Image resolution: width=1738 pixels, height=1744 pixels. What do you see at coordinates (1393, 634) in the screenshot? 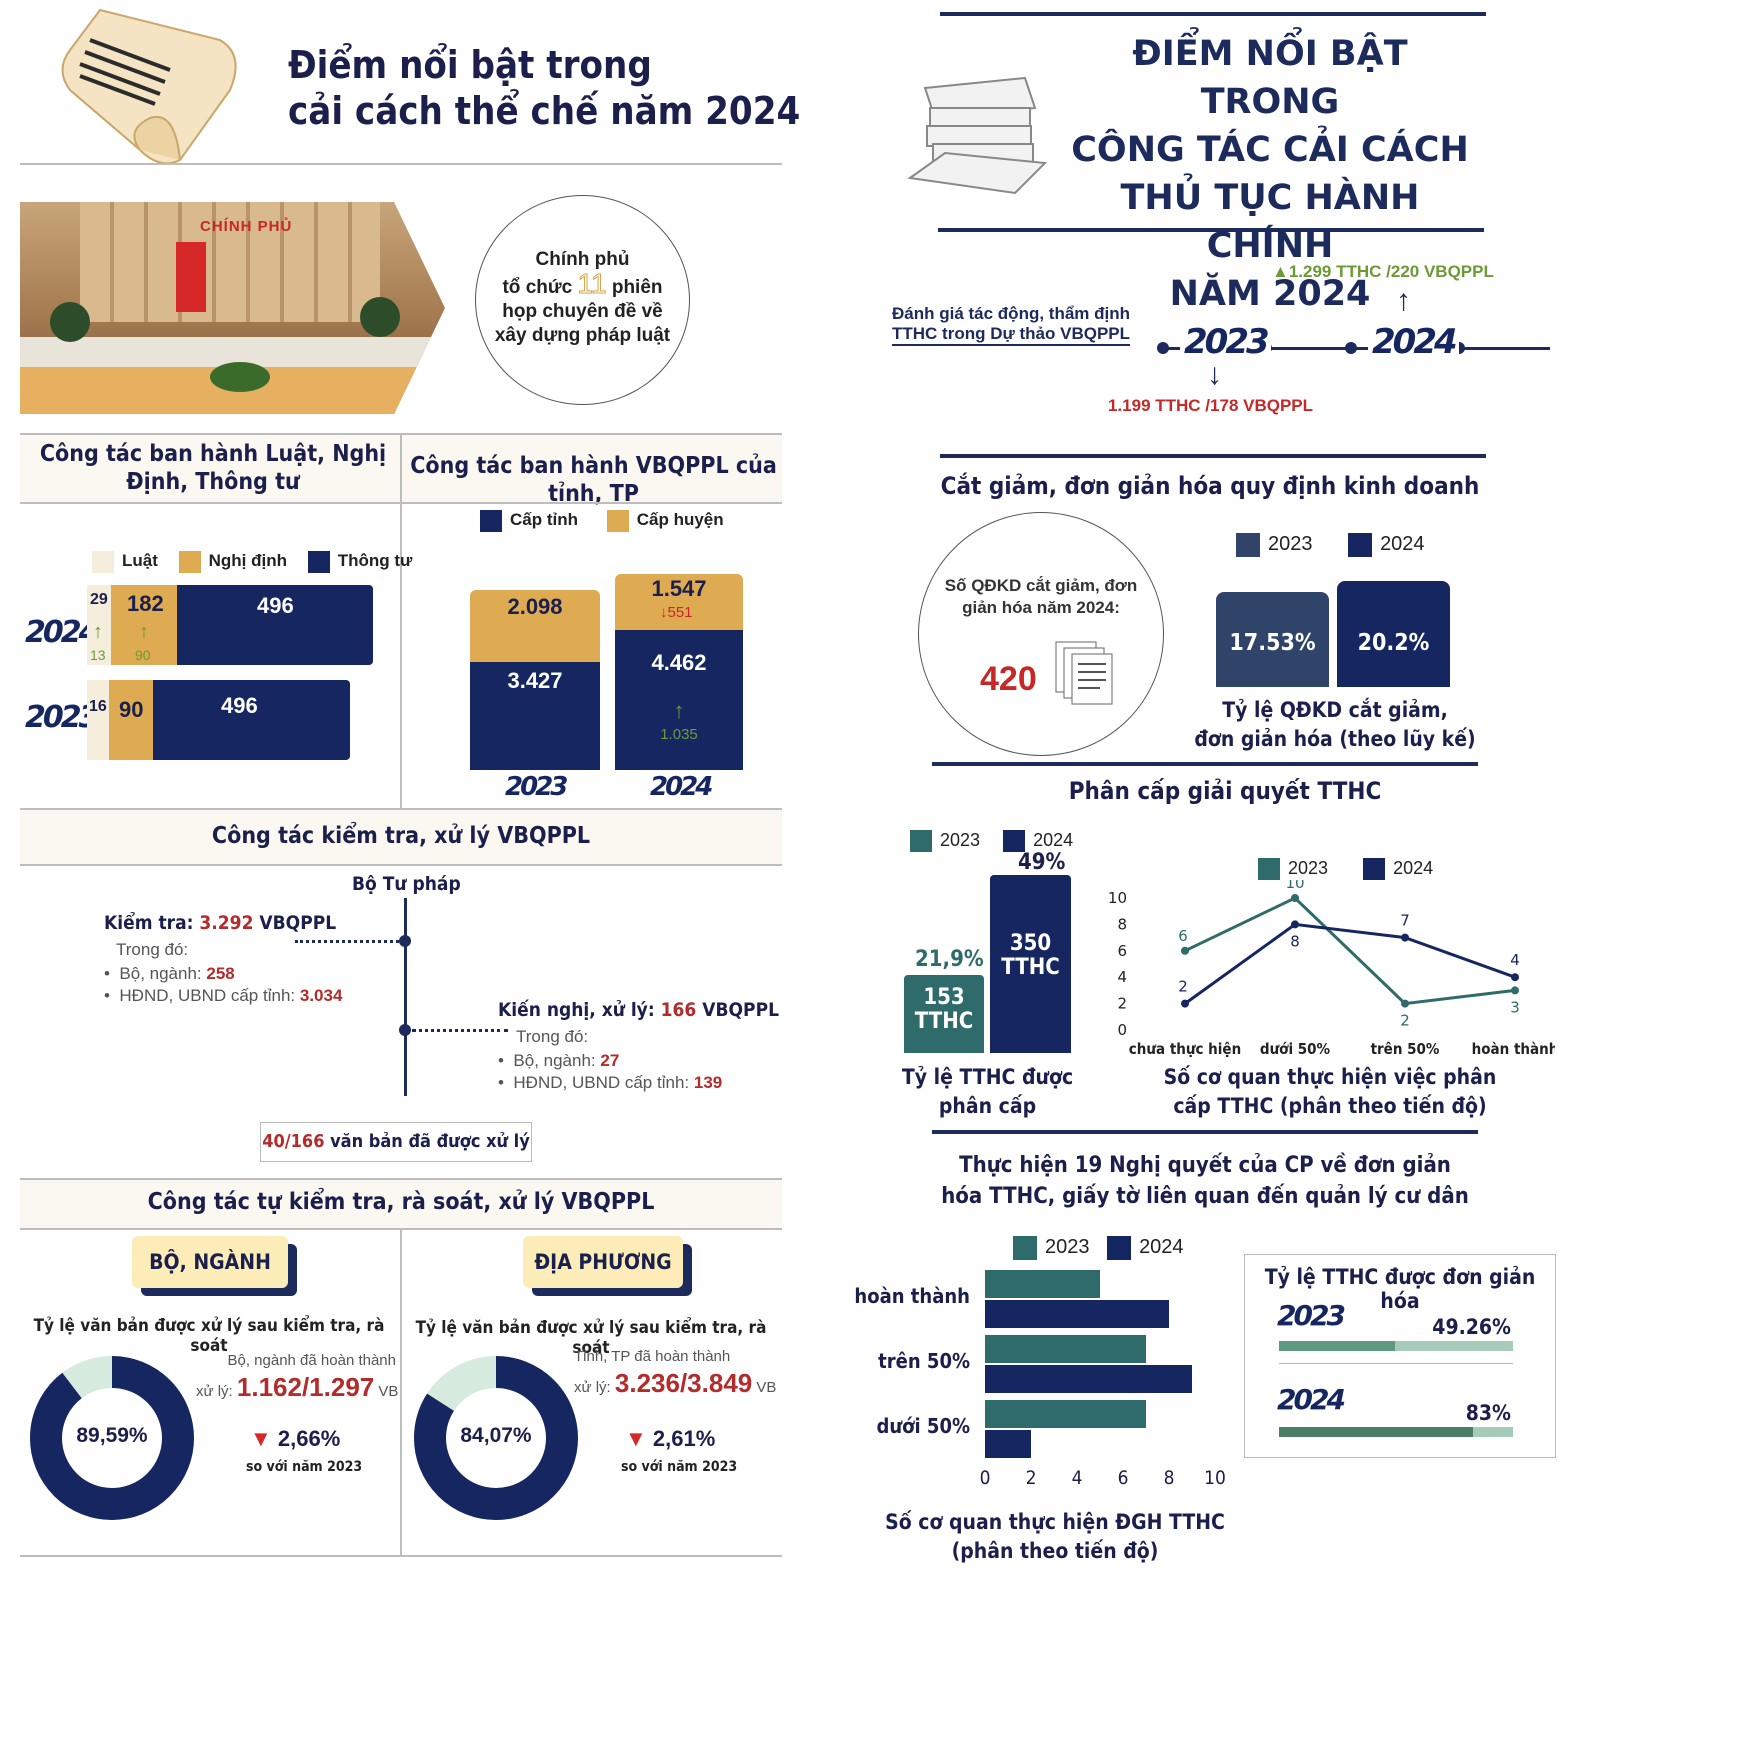
I see `qdkd-bar-2024` at bounding box center [1393, 634].